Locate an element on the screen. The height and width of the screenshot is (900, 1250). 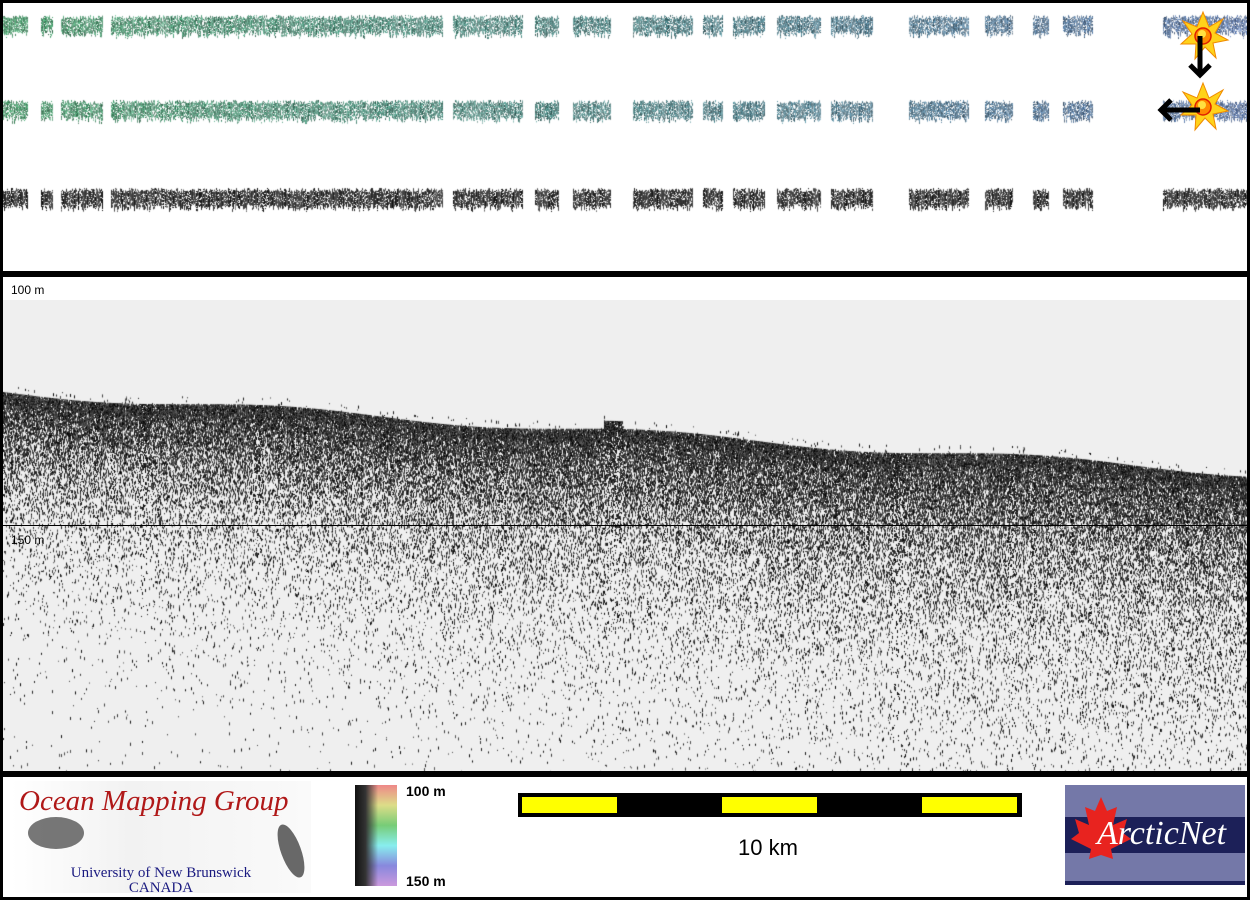
arrow-left-icon is located at coordinates (1178, 110).